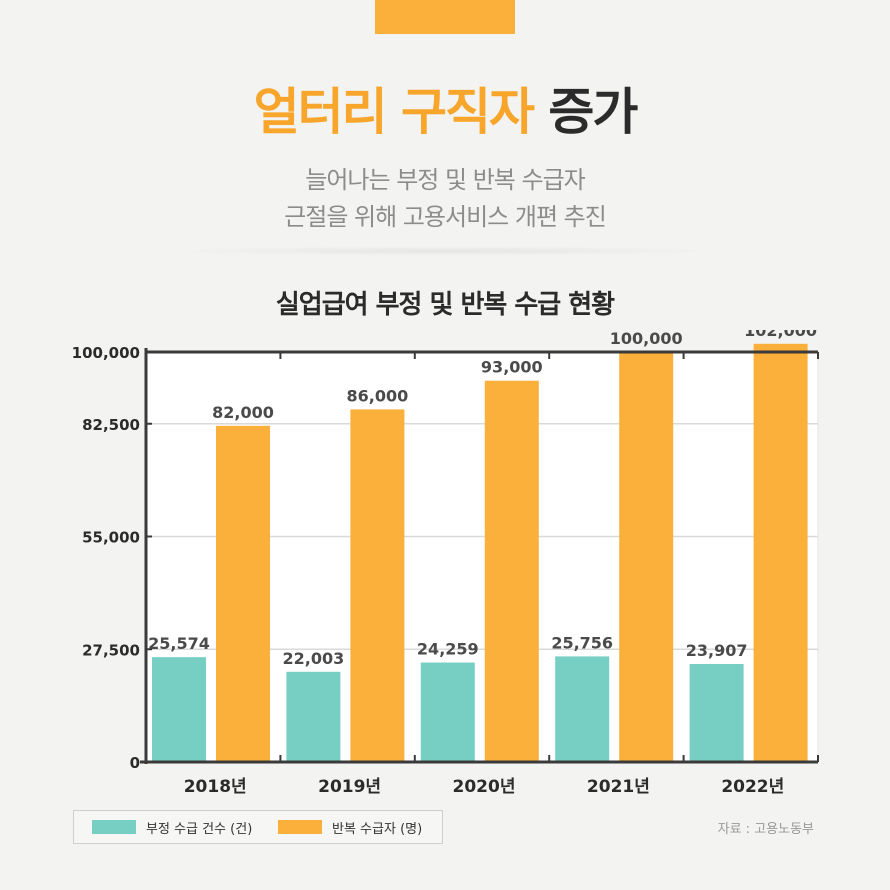 Image resolution: width=890 pixels, height=890 pixels. What do you see at coordinates (199, 829) in the screenshot?
I see `legend-label-fraud: 부정 수급 건수 (건)` at bounding box center [199, 829].